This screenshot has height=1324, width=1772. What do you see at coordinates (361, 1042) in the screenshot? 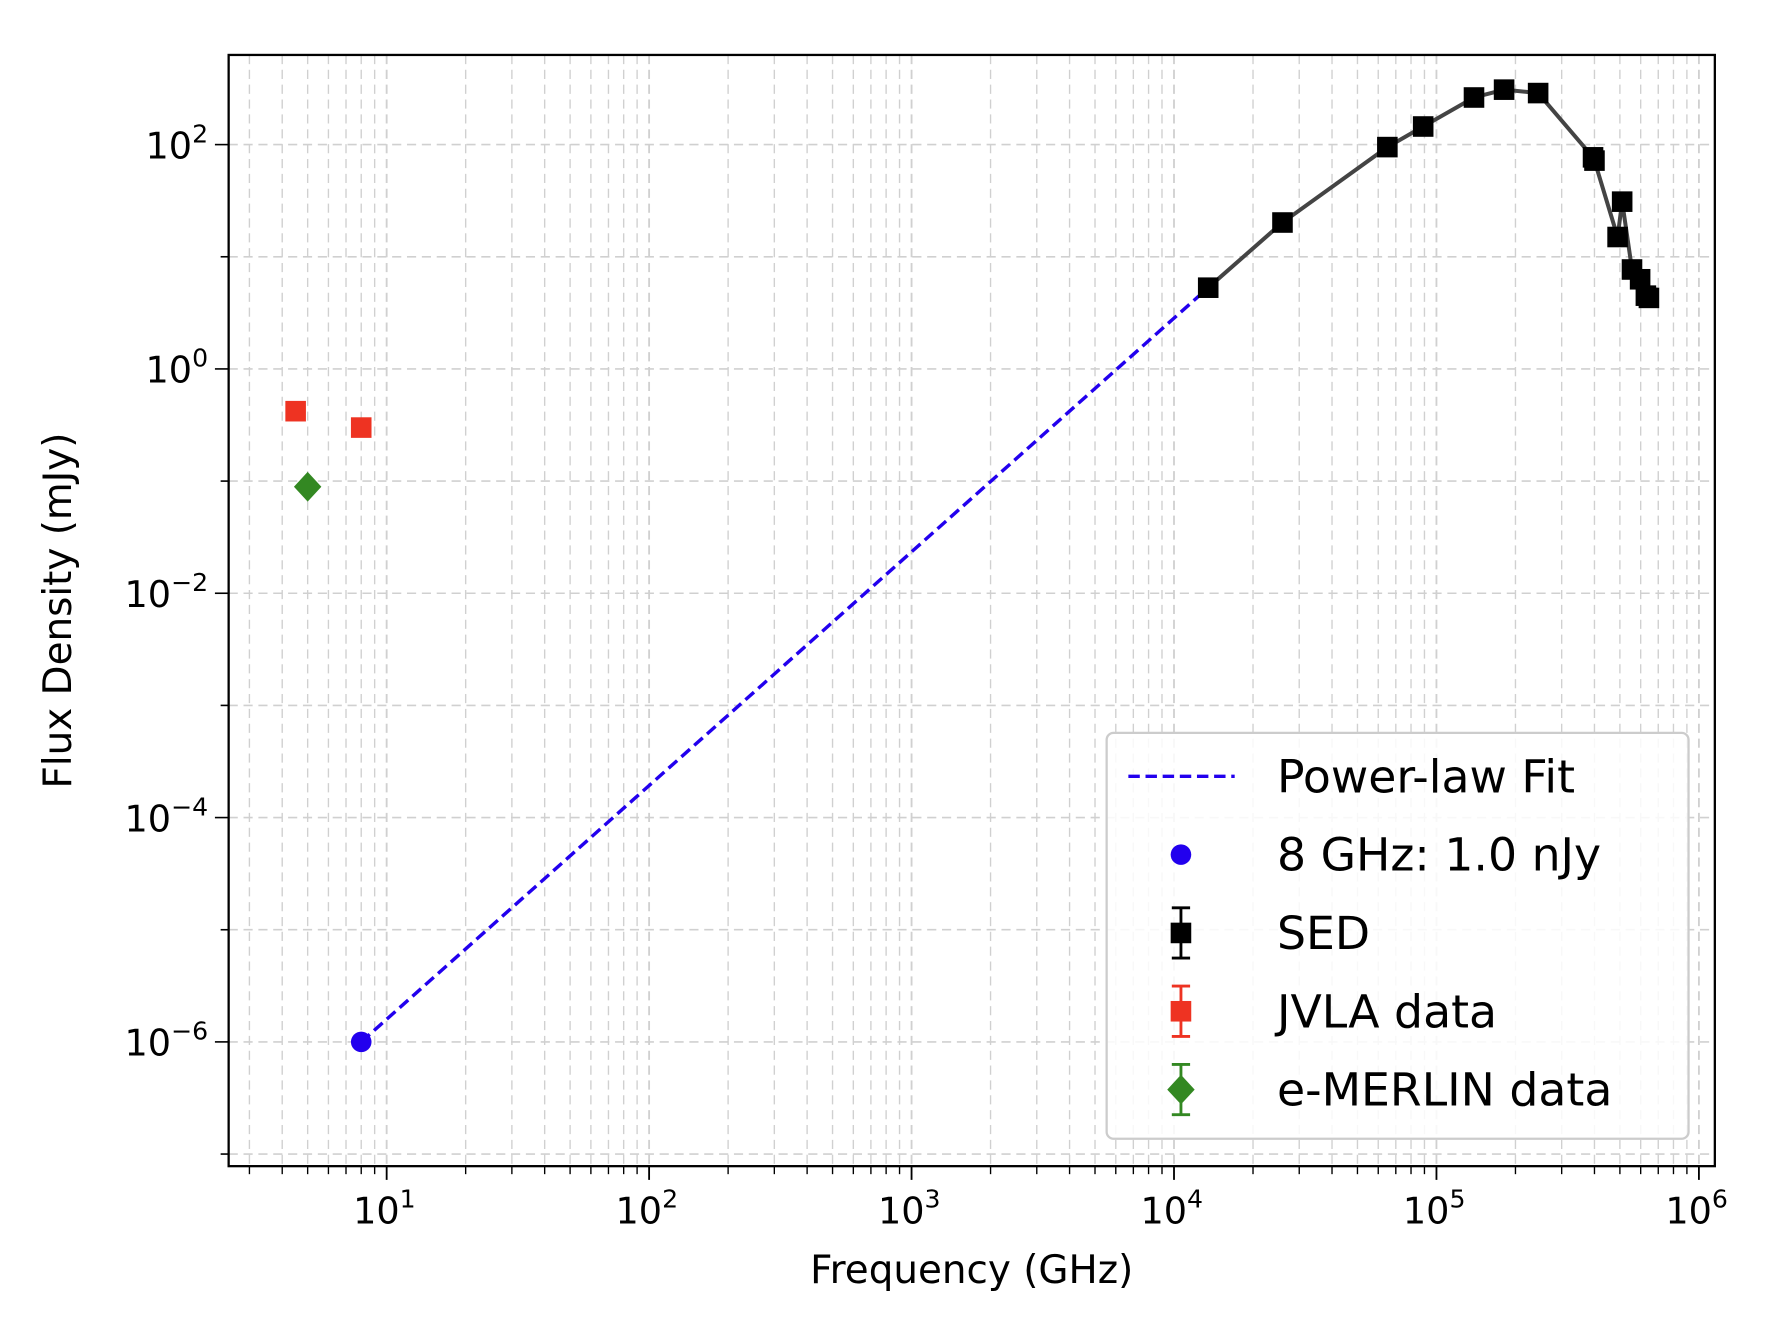
I see `8-ghz-1-0-njy-point` at bounding box center [361, 1042].